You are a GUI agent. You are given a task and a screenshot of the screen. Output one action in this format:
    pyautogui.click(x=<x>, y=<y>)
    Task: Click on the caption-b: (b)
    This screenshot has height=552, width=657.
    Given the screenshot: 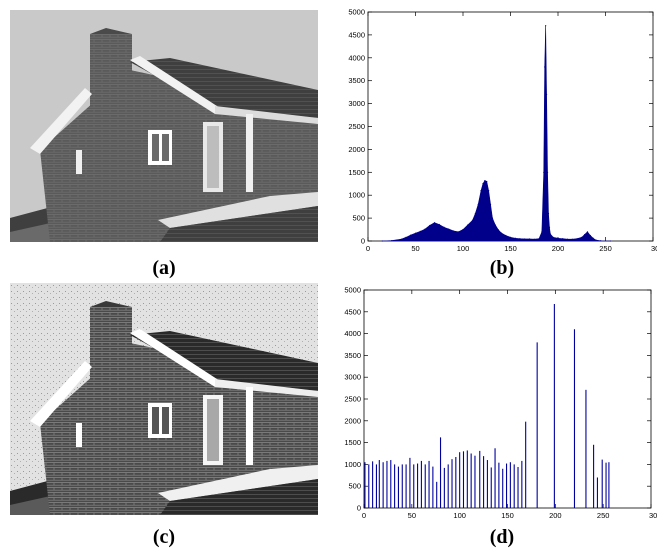 What is the action you would take?
    pyautogui.click(x=502, y=268)
    